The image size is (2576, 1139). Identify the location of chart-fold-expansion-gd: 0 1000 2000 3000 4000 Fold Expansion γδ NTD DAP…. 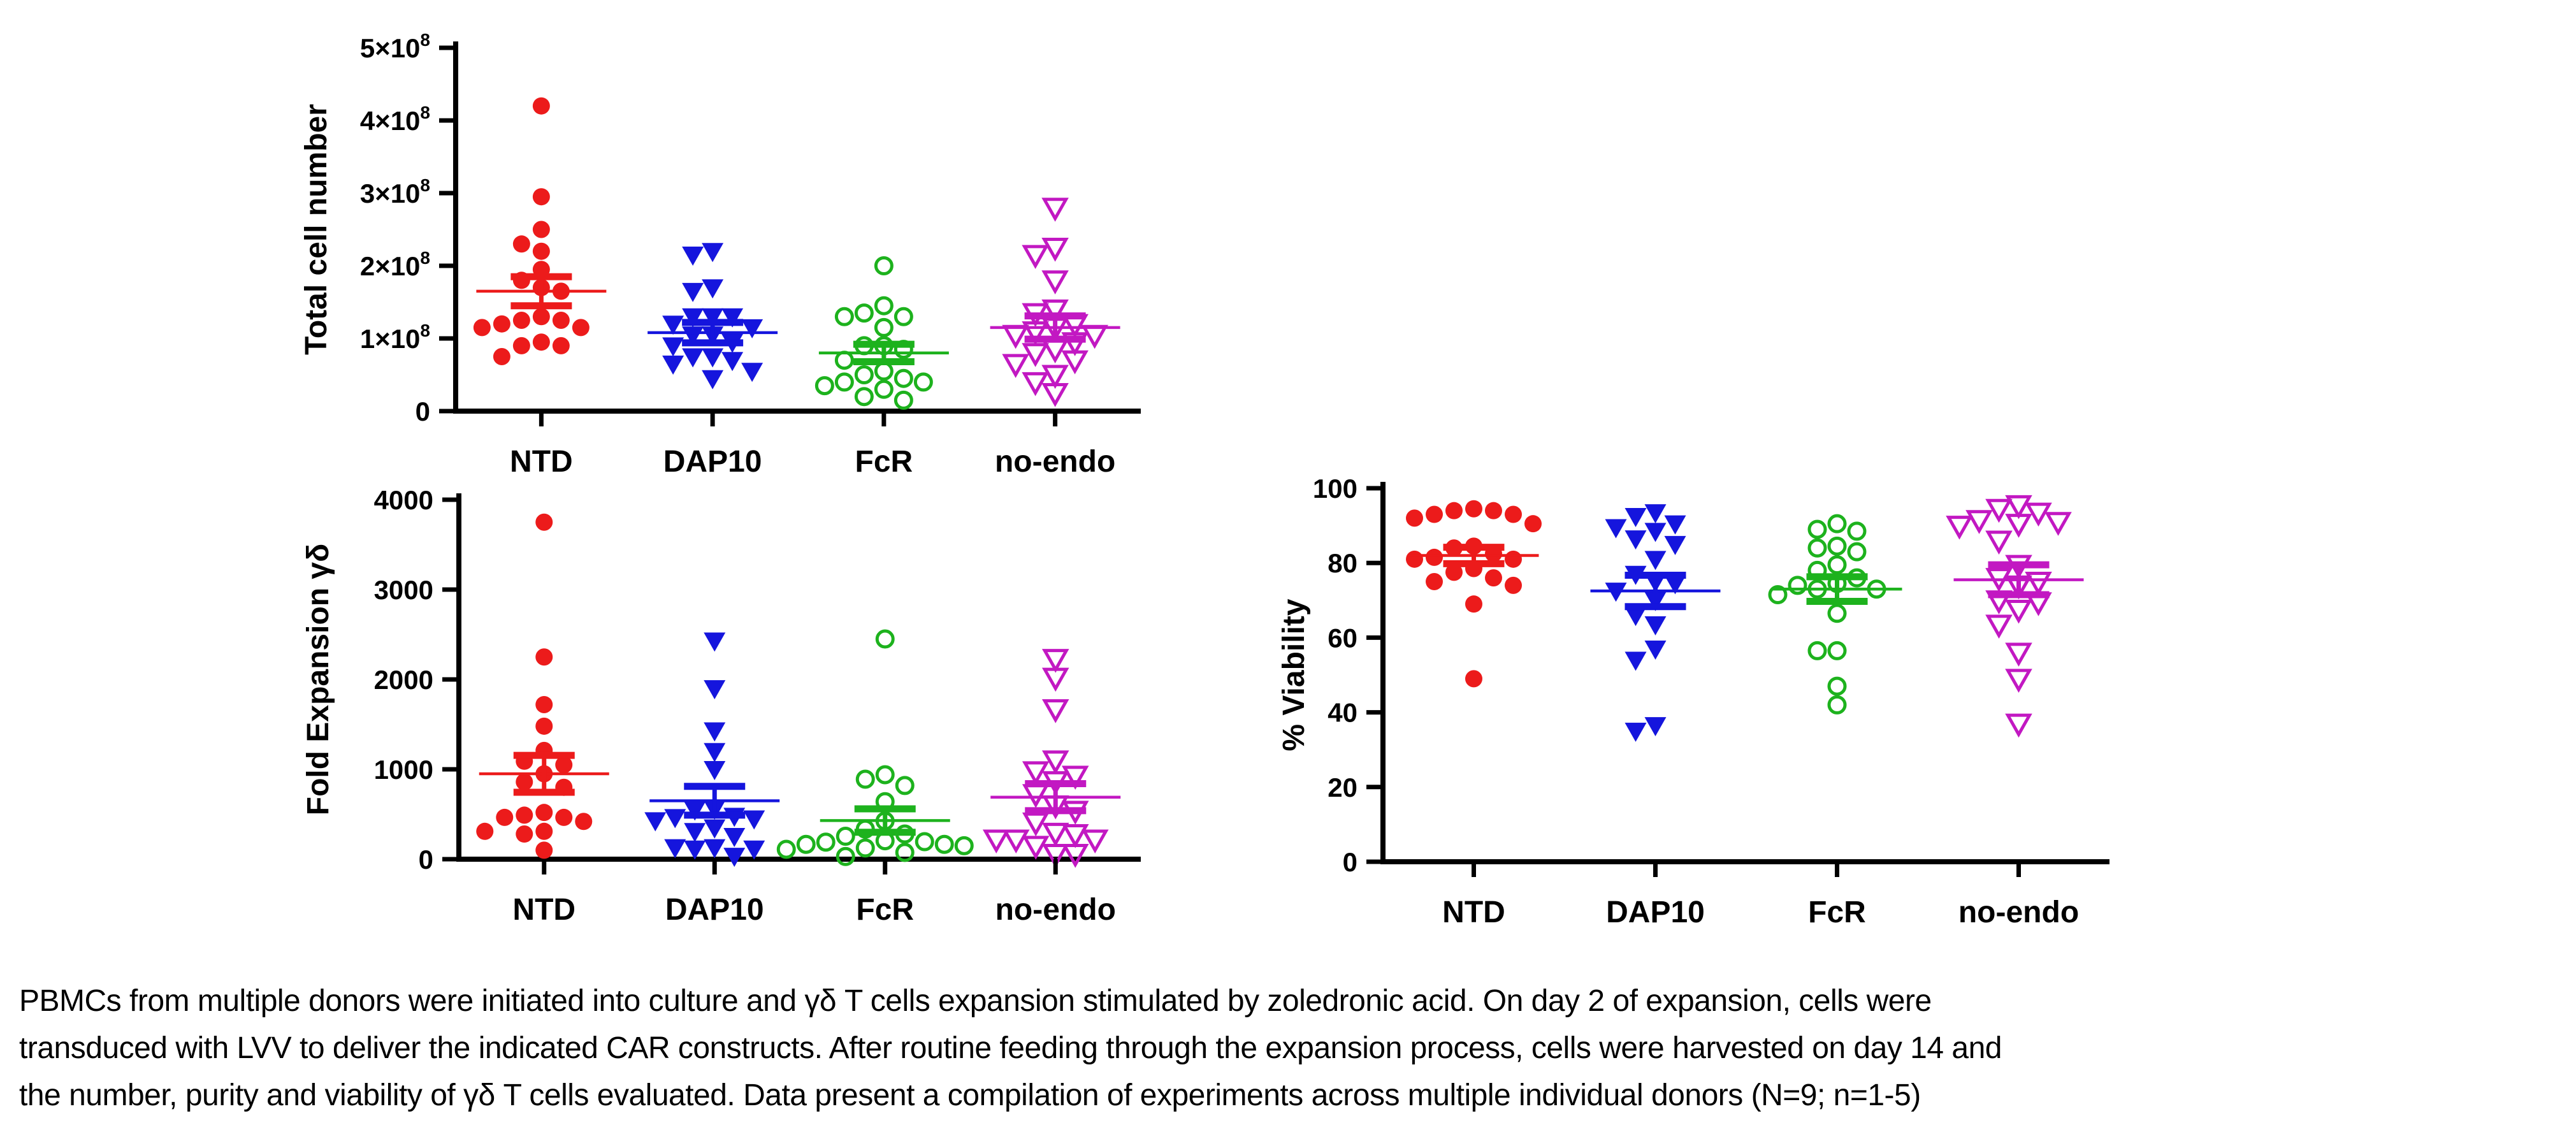
(721, 706).